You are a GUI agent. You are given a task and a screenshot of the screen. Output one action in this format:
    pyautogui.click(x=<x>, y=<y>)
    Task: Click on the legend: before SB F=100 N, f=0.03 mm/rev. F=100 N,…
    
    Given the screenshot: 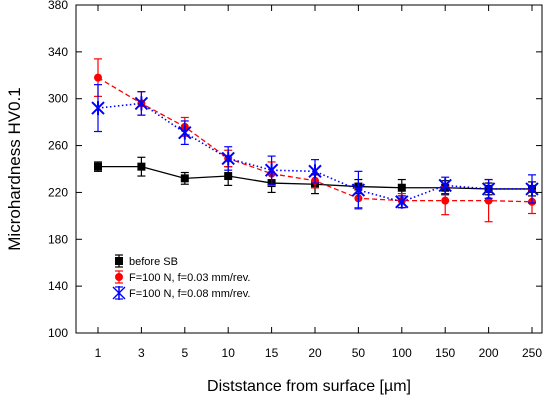 What is the action you would take?
    pyautogui.click(x=181, y=277)
    